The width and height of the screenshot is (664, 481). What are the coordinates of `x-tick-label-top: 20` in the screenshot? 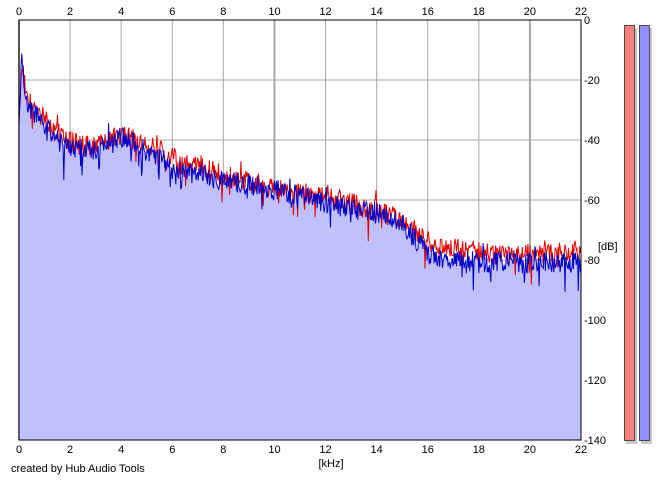 It's located at (530, 12).